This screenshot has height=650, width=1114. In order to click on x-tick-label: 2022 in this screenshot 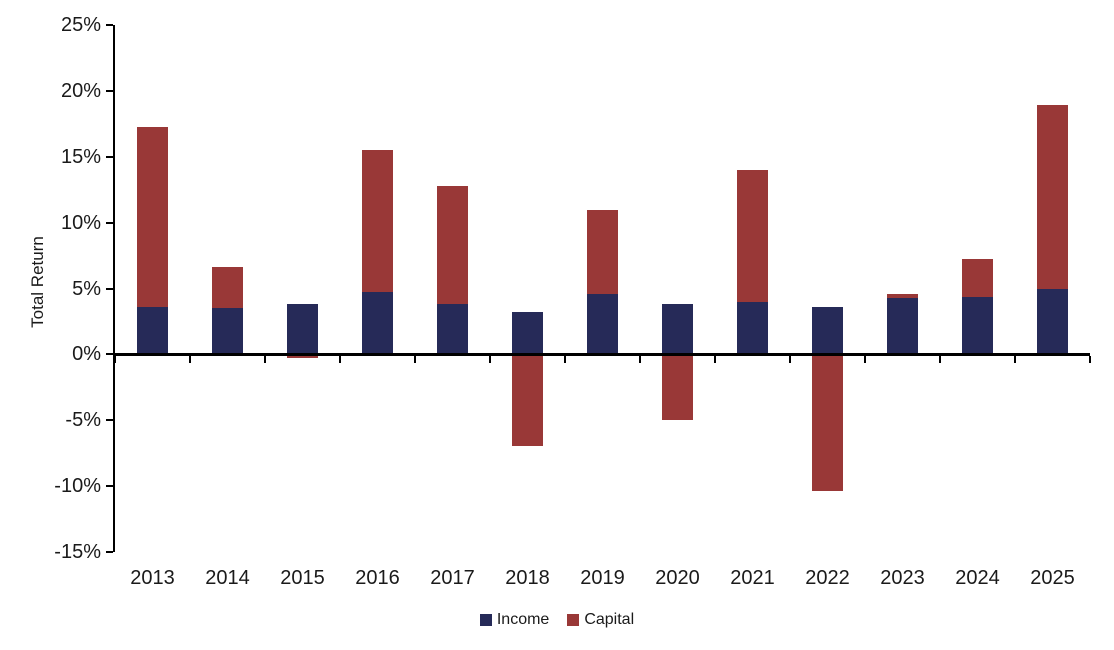, I will do `click(827, 578)`.